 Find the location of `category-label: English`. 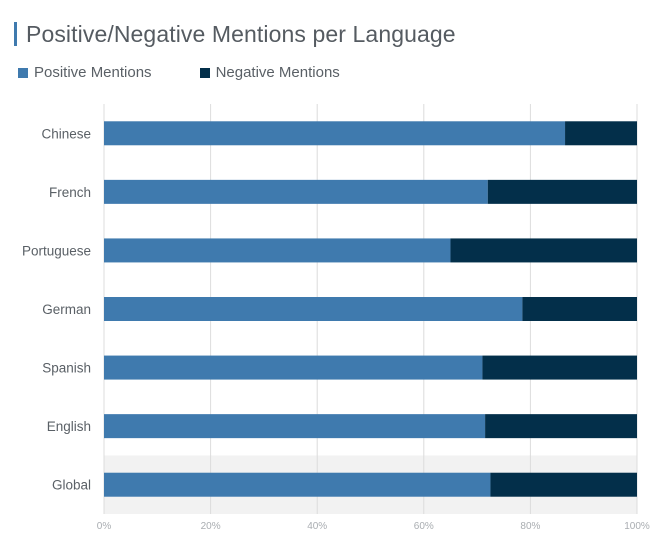

category-label: English is located at coordinates (69, 426).